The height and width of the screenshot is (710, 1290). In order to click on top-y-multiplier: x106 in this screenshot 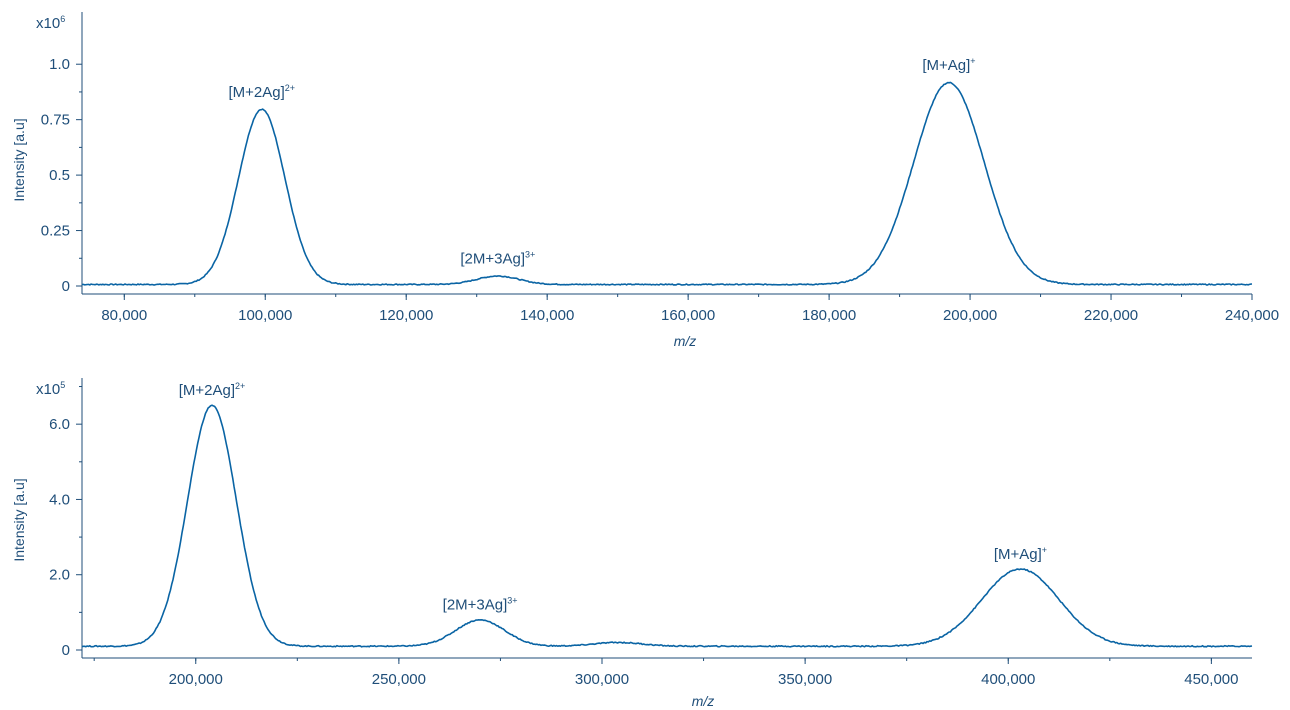, I will do `click(50, 23)`.